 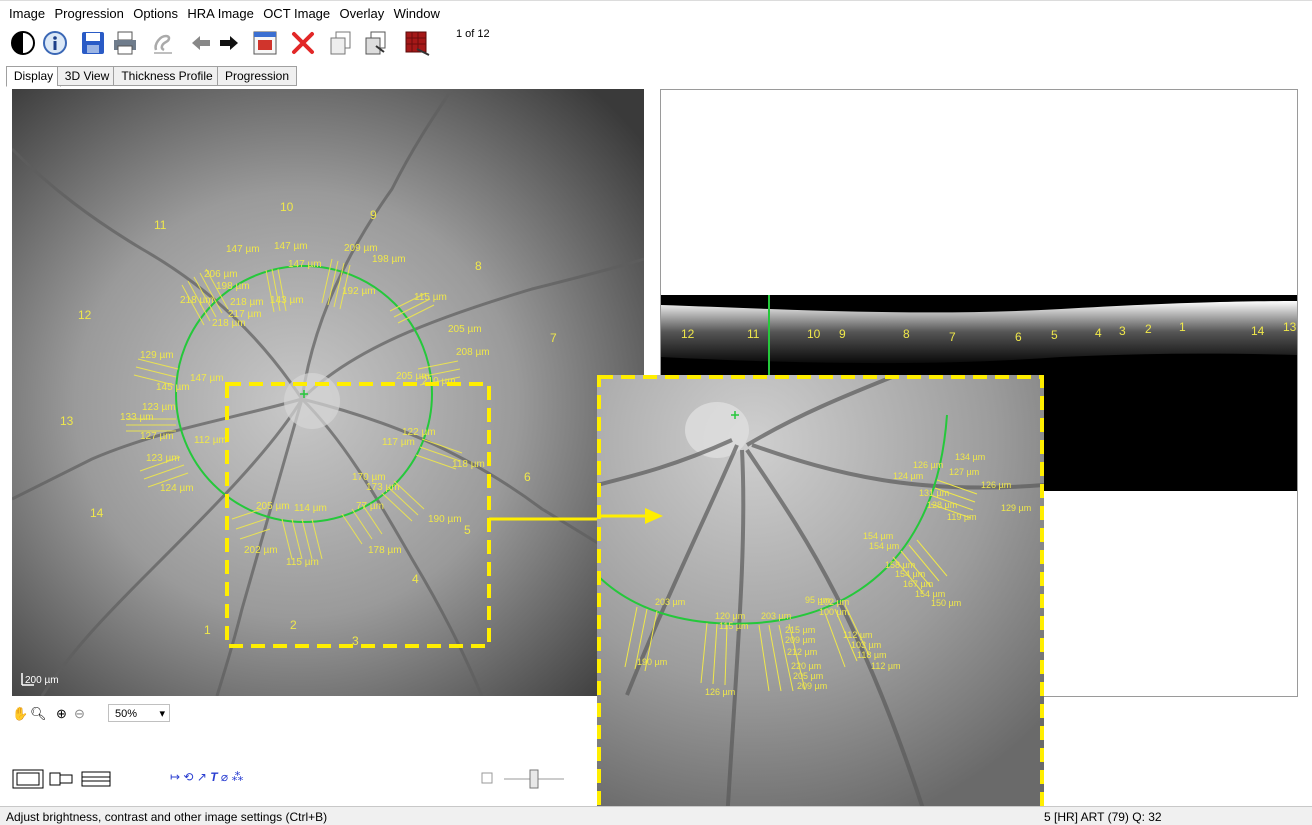 I want to click on zoom-thickness-label: 118 µm, so click(x=872, y=655).